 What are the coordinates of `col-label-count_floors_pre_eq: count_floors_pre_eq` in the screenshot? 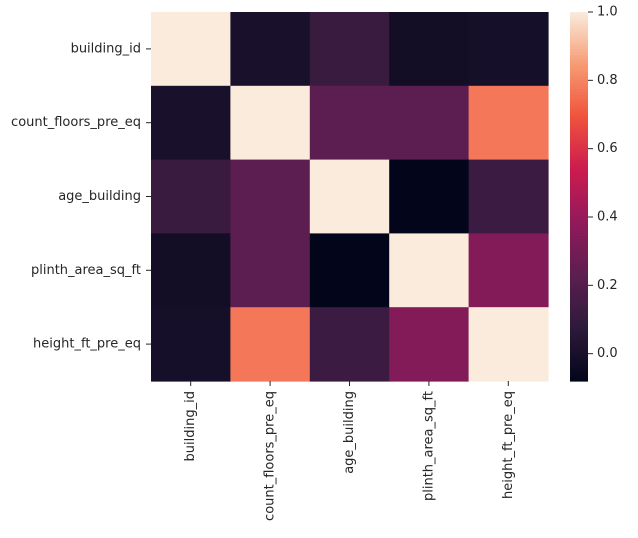 It's located at (270, 456).